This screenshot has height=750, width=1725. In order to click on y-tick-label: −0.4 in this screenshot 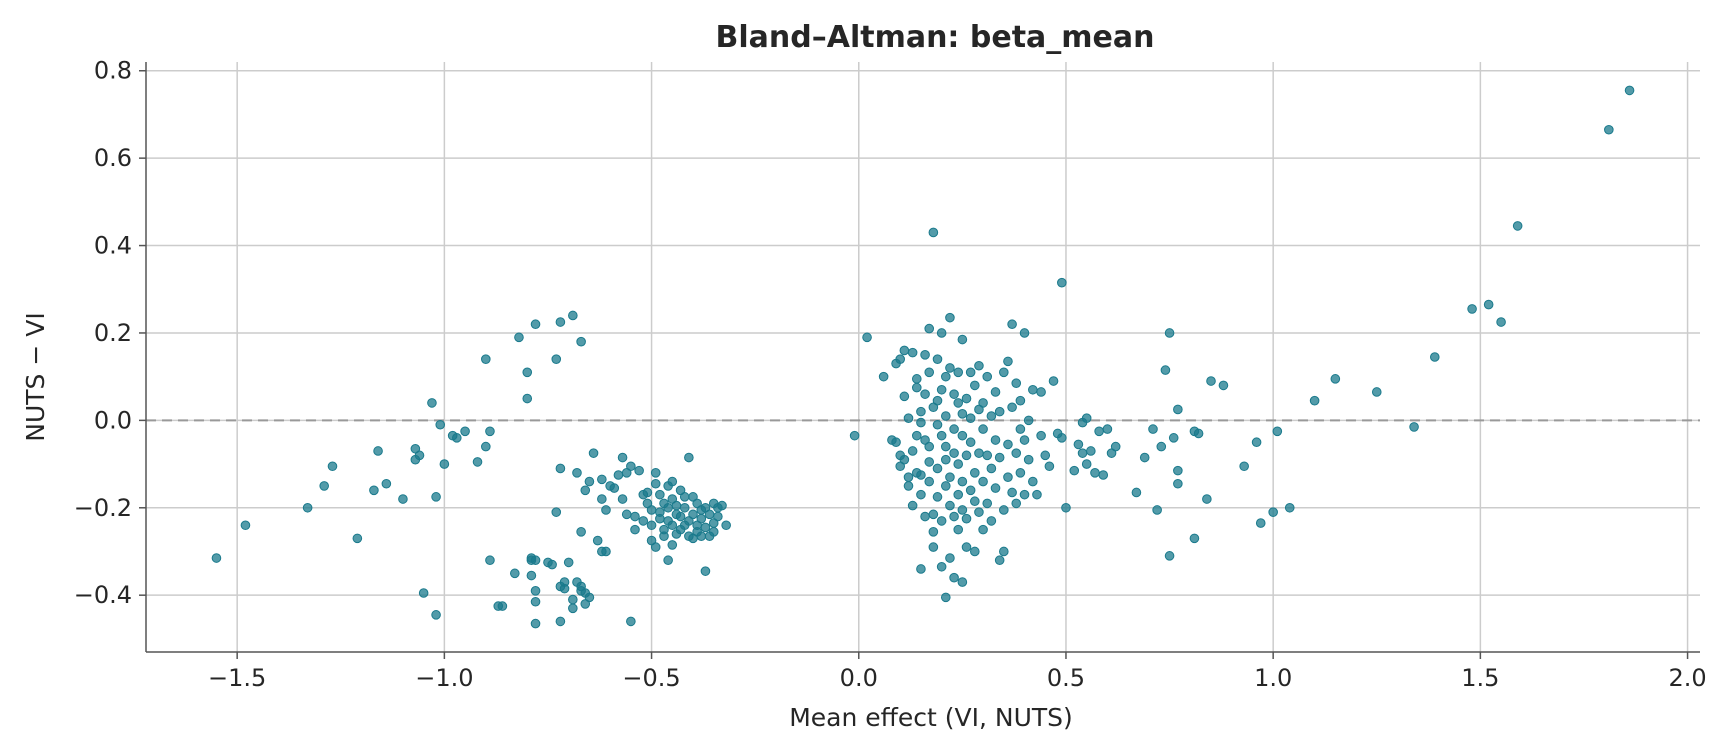, I will do `click(103, 595)`.